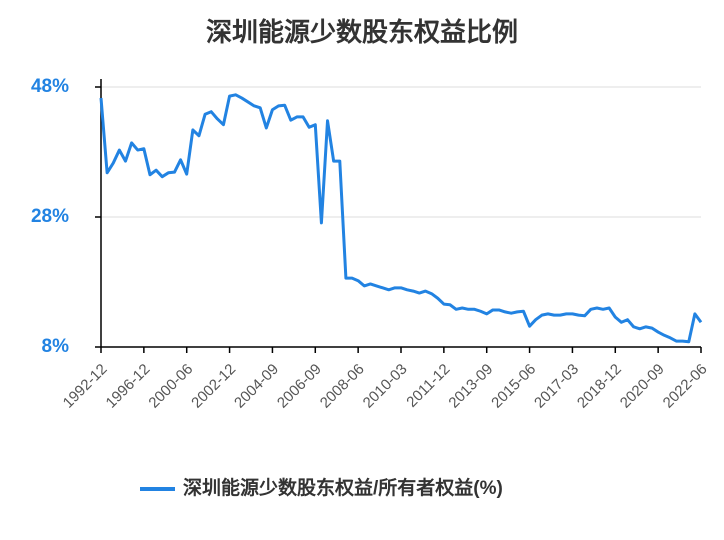 The image size is (724, 540). What do you see at coordinates (50, 216) in the screenshot?
I see `y-tick-label: 28%` at bounding box center [50, 216].